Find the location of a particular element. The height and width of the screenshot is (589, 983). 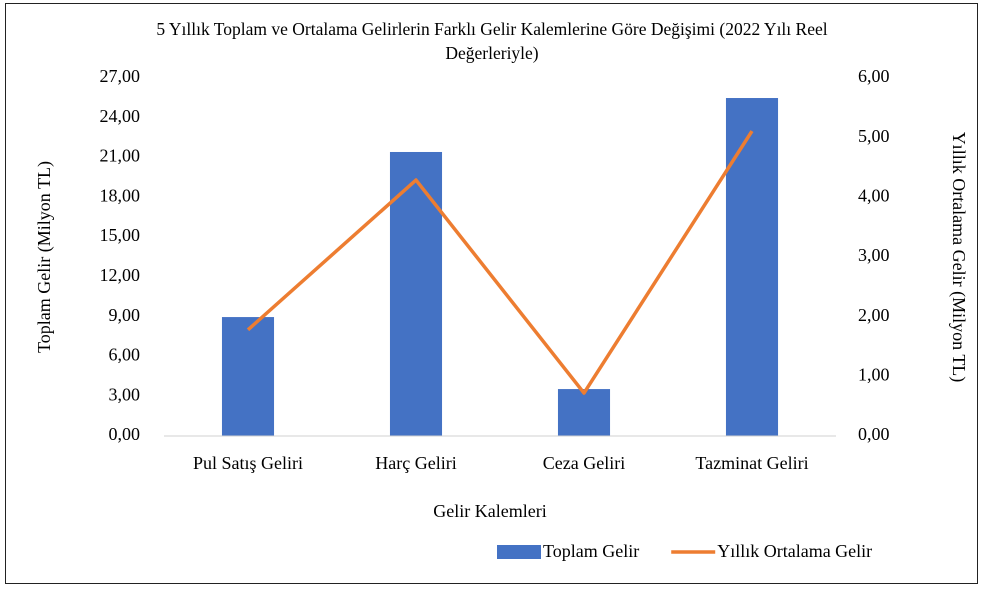

x-tick-label: Tazminat Geliri is located at coordinates (751, 463).